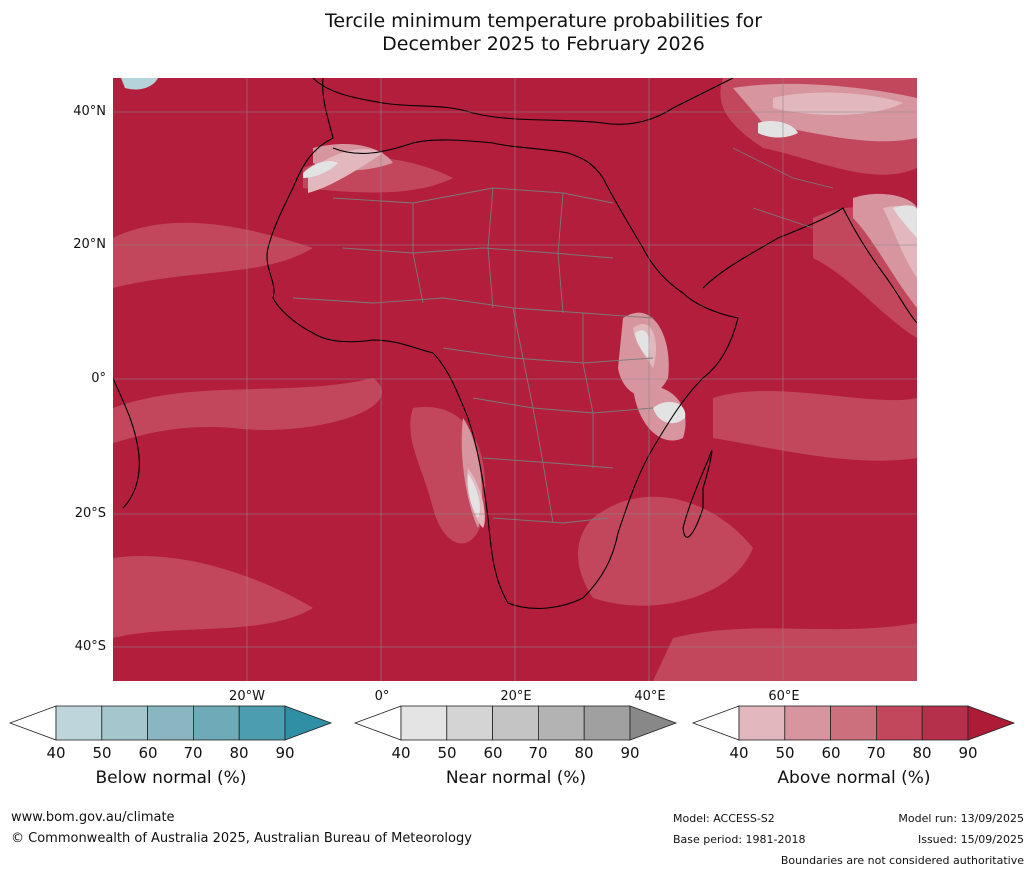  What do you see at coordinates (89, 111) in the screenshot?
I see `lat-label-40n: 40°N` at bounding box center [89, 111].